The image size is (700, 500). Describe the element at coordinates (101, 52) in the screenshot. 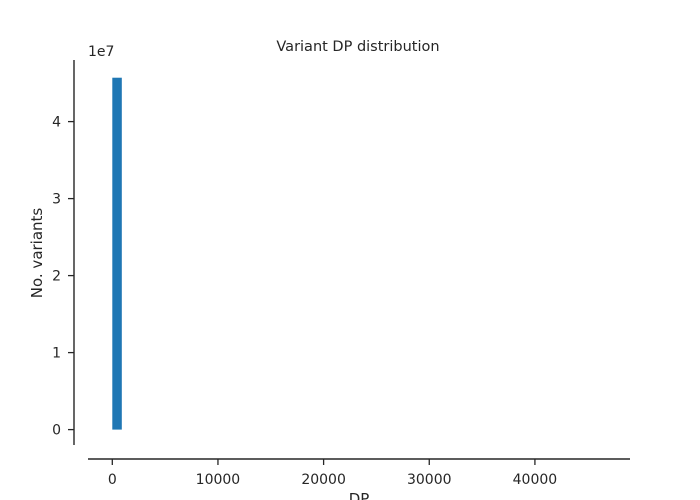

I see `y-axis-offset-label: 1e7` at that location.